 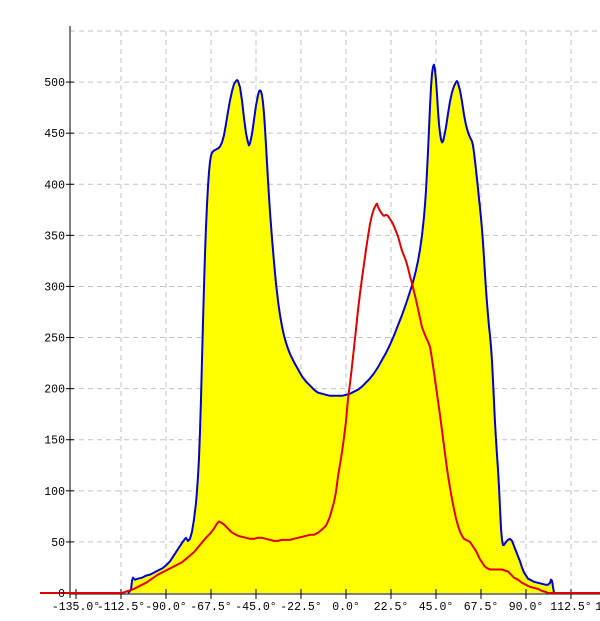 I want to click on y-tick-label: 300, so click(x=54, y=287).